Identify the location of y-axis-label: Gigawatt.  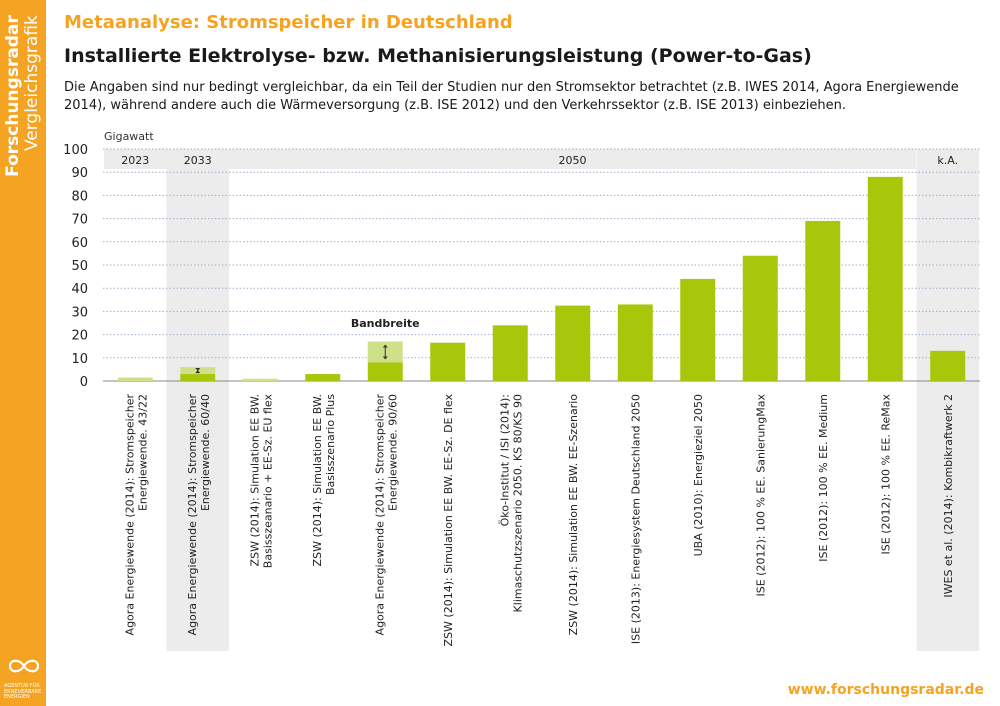
(129, 136).